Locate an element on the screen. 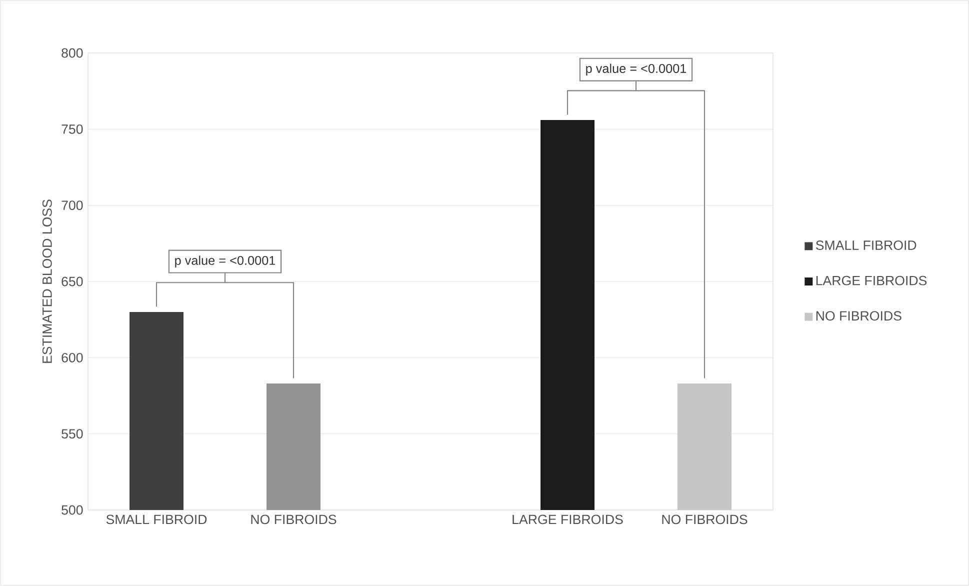 The height and width of the screenshot is (586, 969). legend-label: LARGE FIBROIDS is located at coordinates (871, 281).